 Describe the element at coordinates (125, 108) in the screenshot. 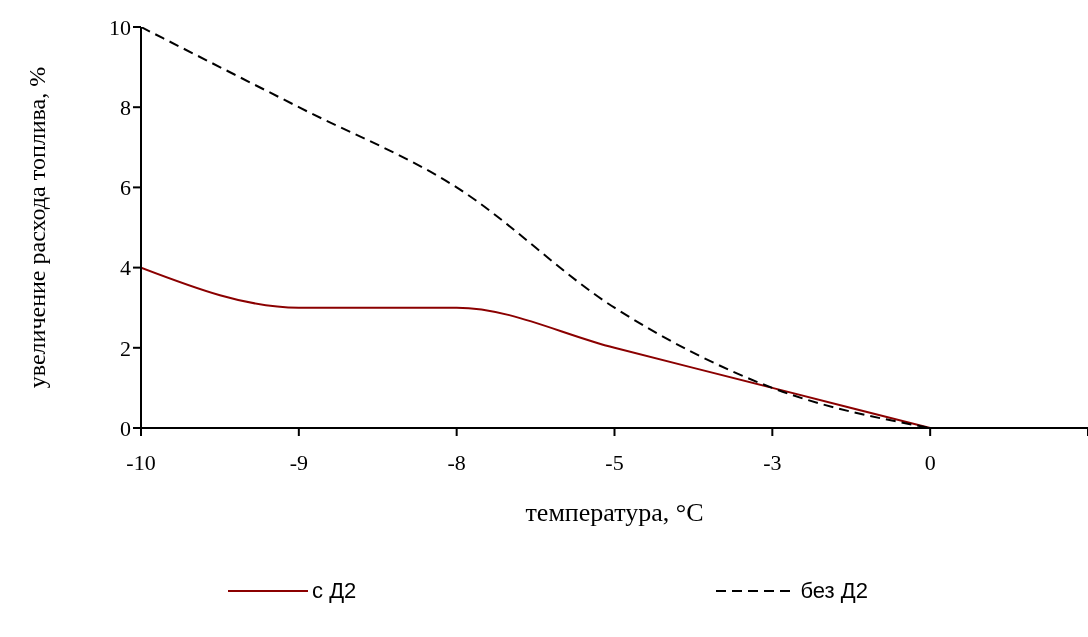

I see `y-tick-label: 8` at that location.